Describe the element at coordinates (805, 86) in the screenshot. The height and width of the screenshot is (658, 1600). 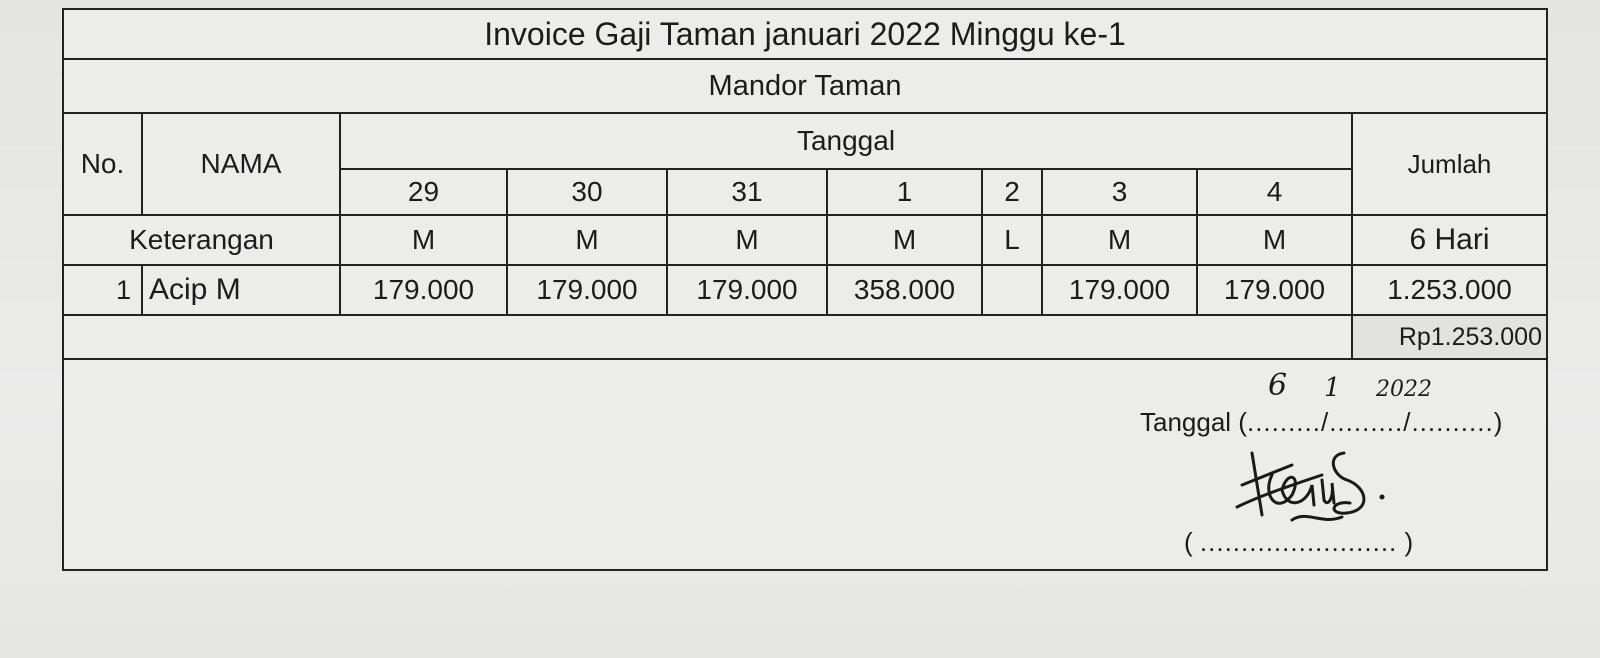
I see `invoice-subtitle: Mandor Taman` at that location.